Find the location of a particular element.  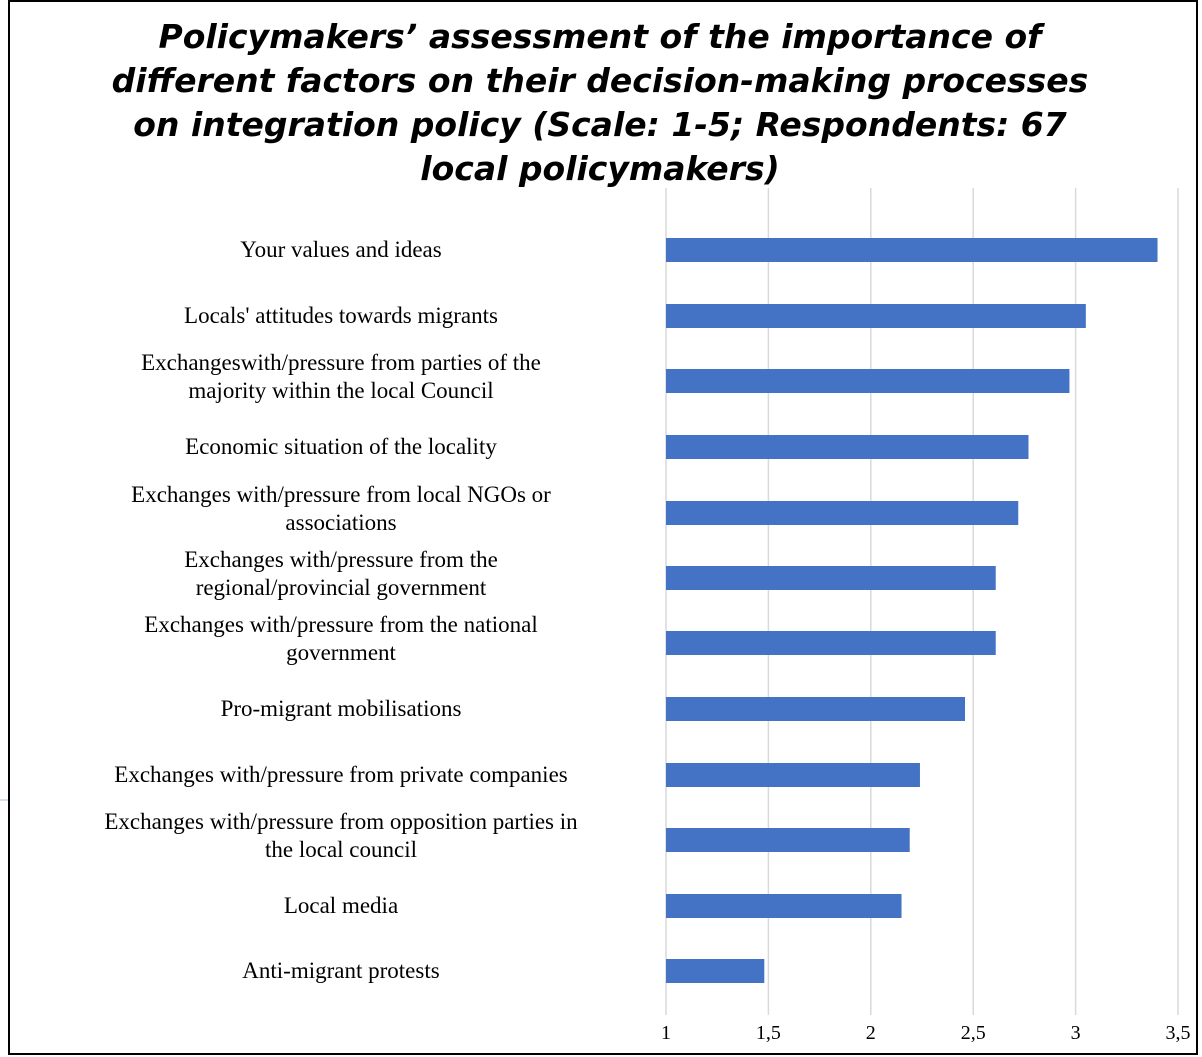

category-label-line: majority within the local Council is located at coordinates (341, 391).